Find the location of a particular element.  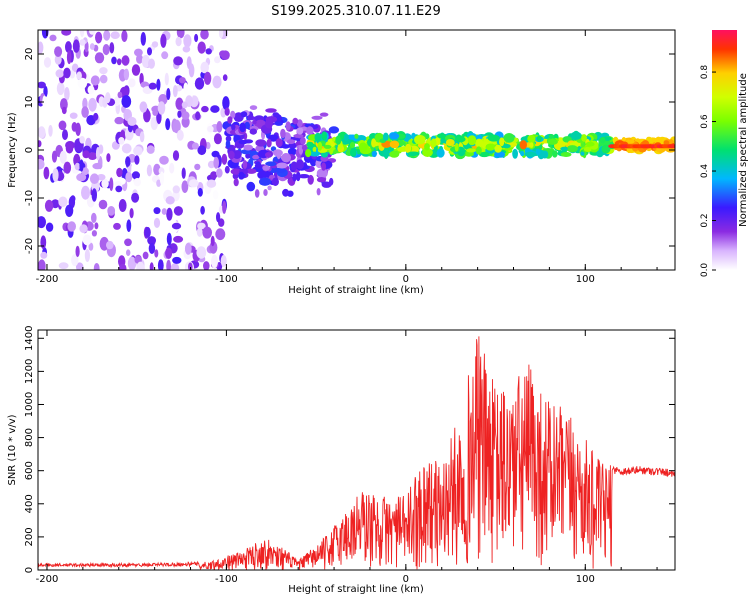

spectrogram-y-tick-label: 0 is located at coordinates (29, 150).